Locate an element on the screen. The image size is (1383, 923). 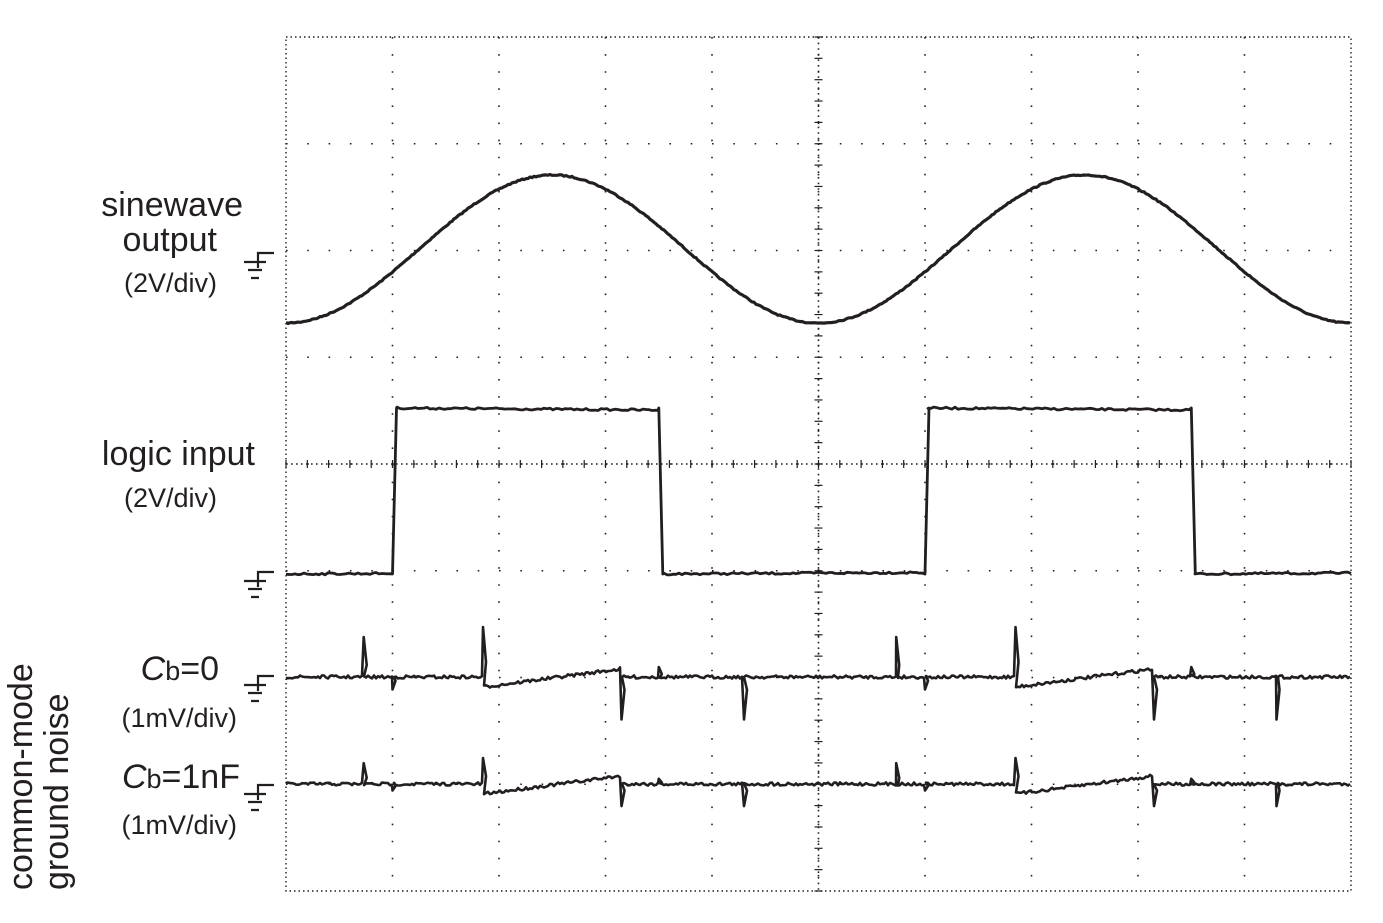
ground-markers is located at coordinates (259, 531).